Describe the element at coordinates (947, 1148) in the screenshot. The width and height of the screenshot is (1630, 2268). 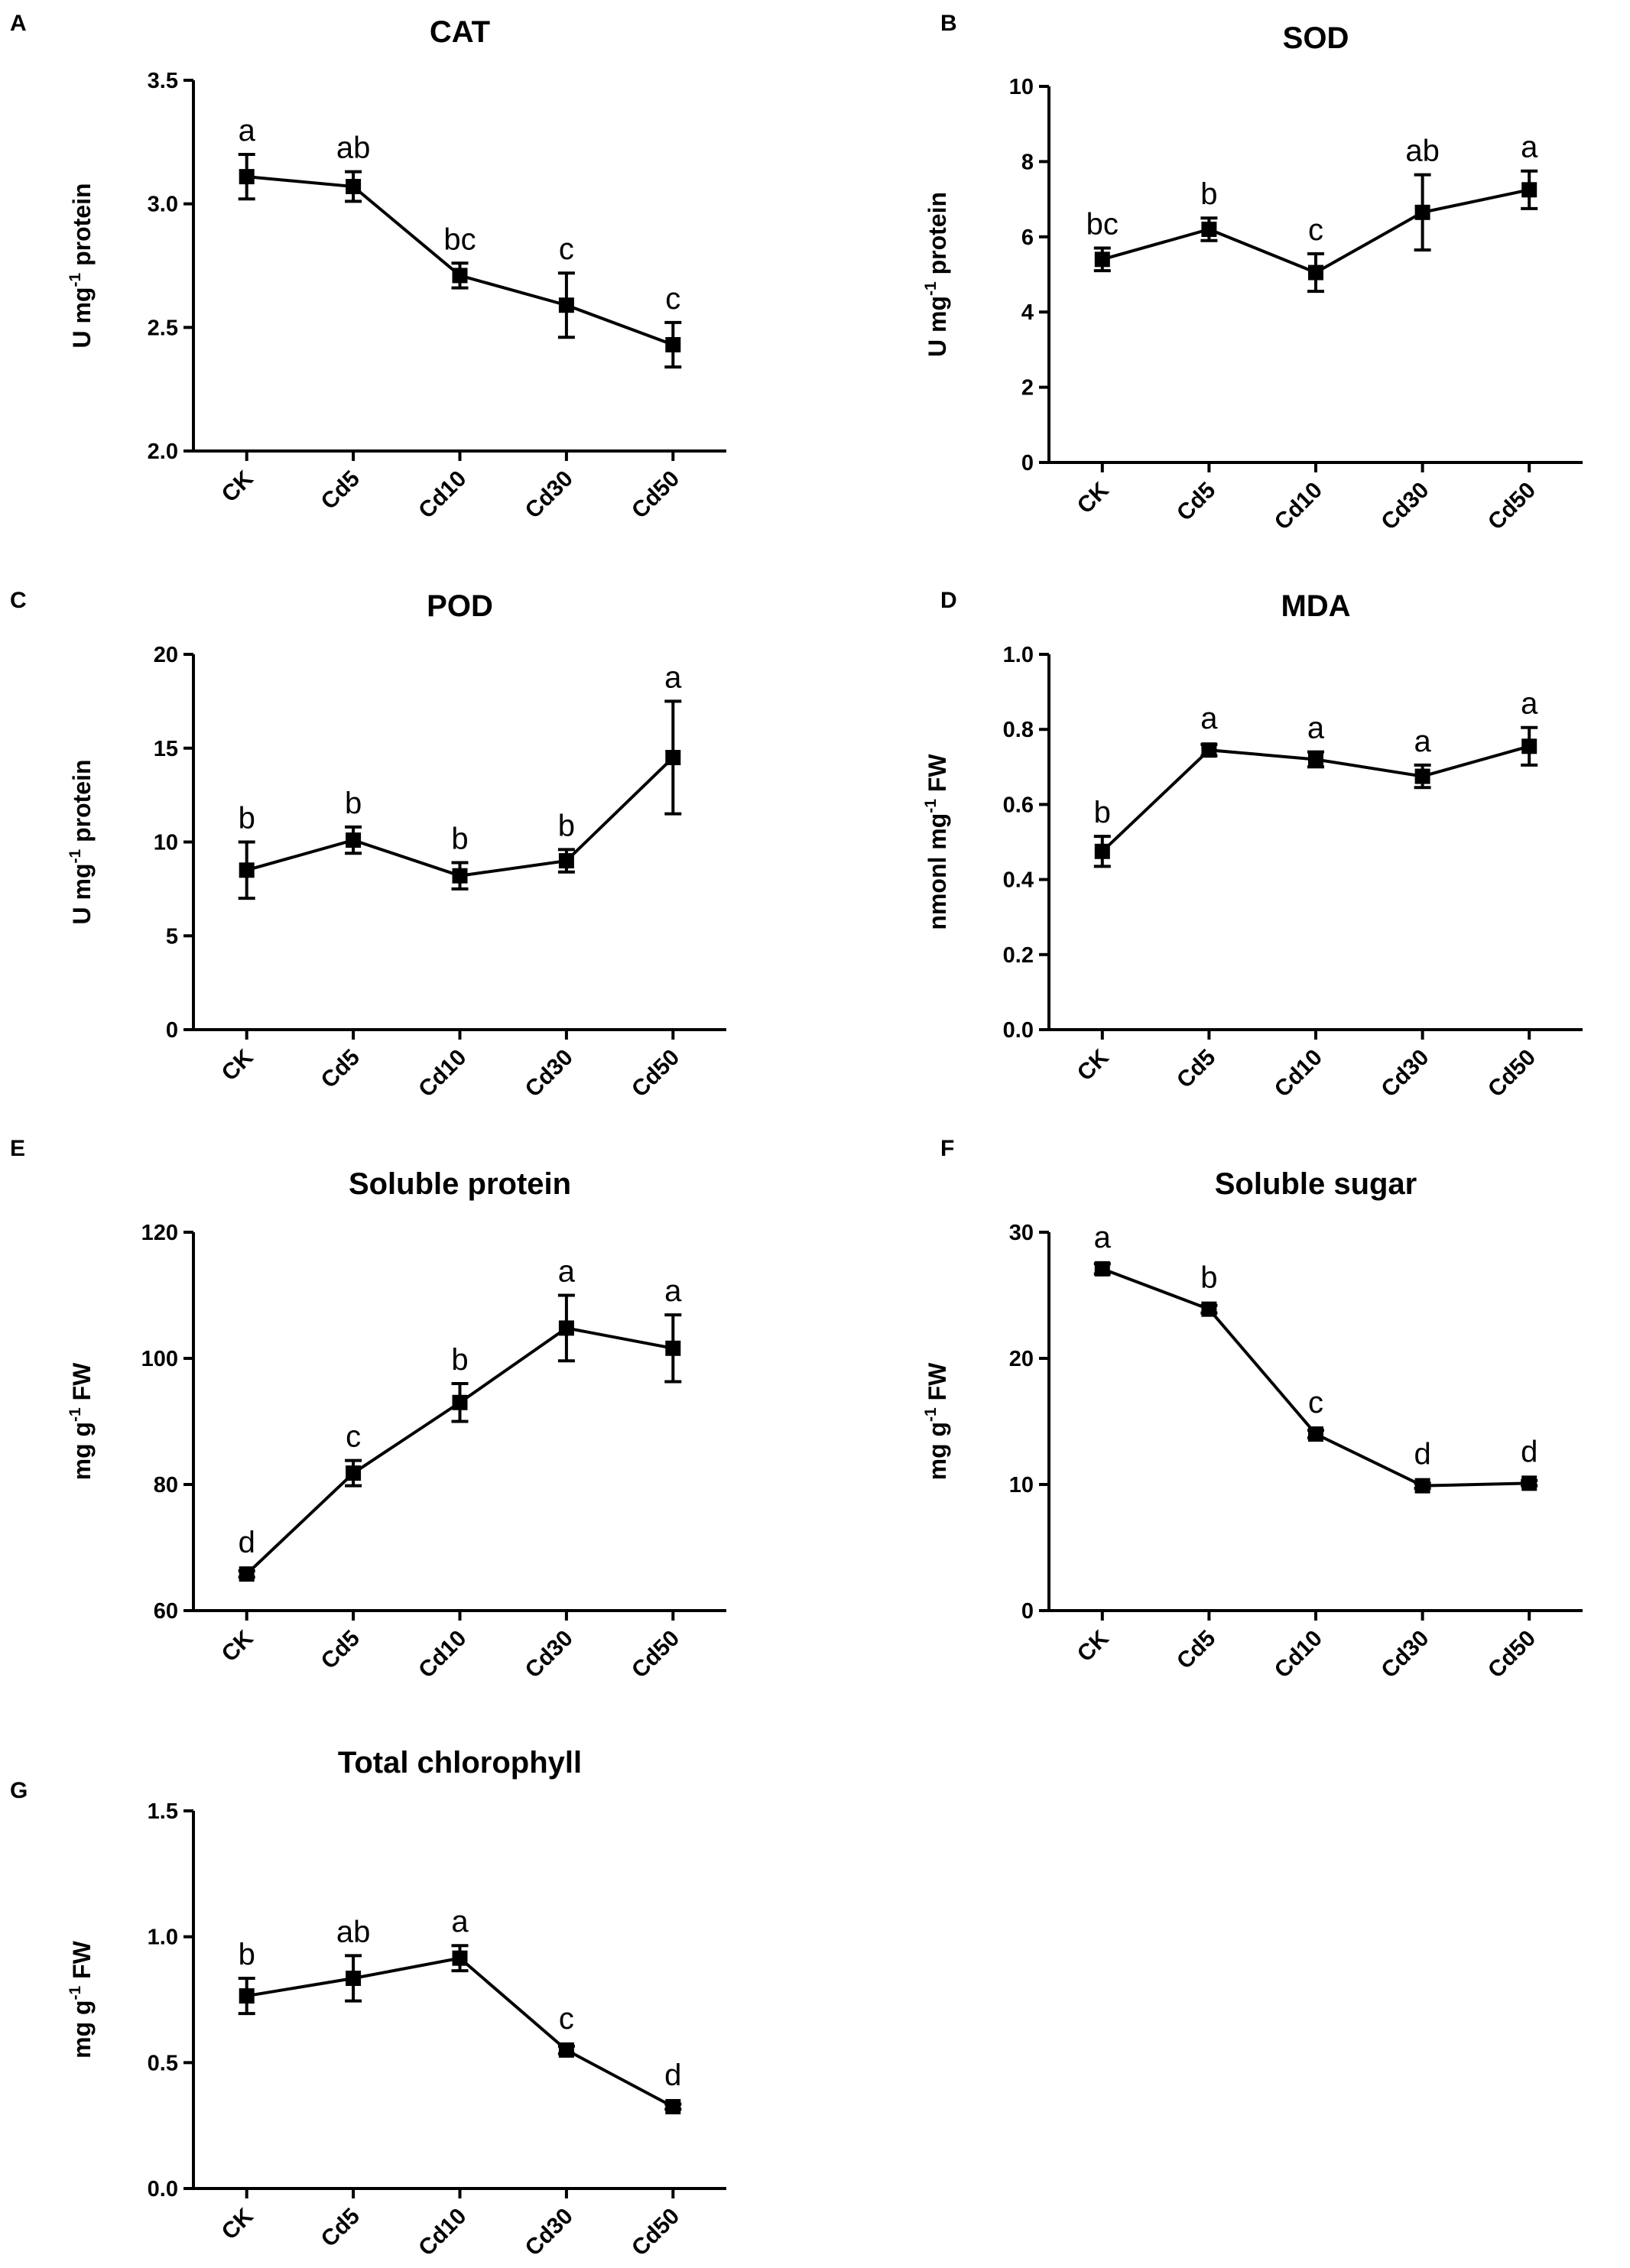
I see `panel-letter: F` at that location.